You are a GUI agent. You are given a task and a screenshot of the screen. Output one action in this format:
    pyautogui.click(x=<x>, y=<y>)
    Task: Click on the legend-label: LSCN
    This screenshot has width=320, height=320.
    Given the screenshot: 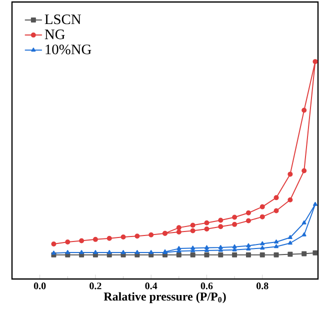 What is the action you would take?
    pyautogui.click(x=62, y=19)
    